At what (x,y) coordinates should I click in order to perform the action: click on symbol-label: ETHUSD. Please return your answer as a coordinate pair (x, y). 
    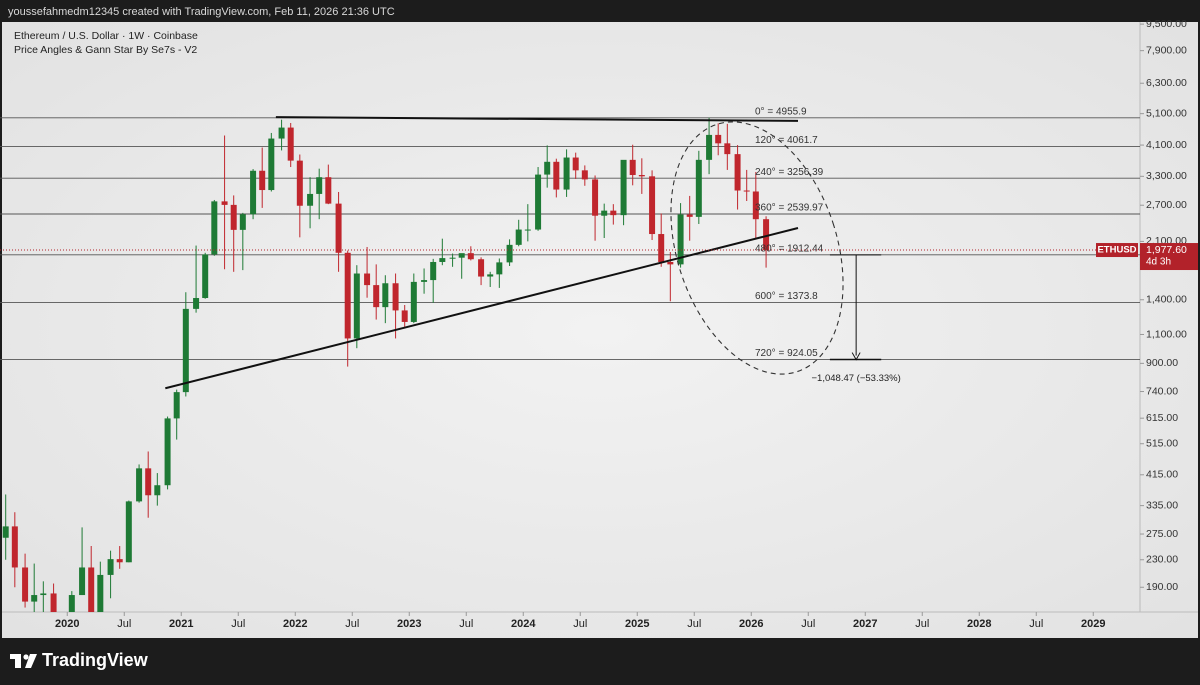
    Looking at the image, I should click on (1116, 250).